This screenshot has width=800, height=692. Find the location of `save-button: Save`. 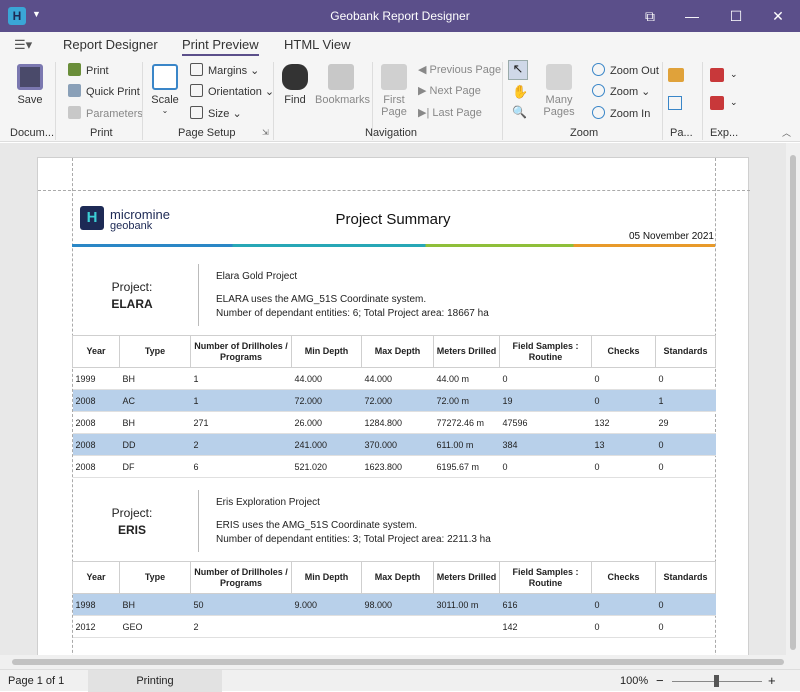

save-button: Save is located at coordinates (30, 85).